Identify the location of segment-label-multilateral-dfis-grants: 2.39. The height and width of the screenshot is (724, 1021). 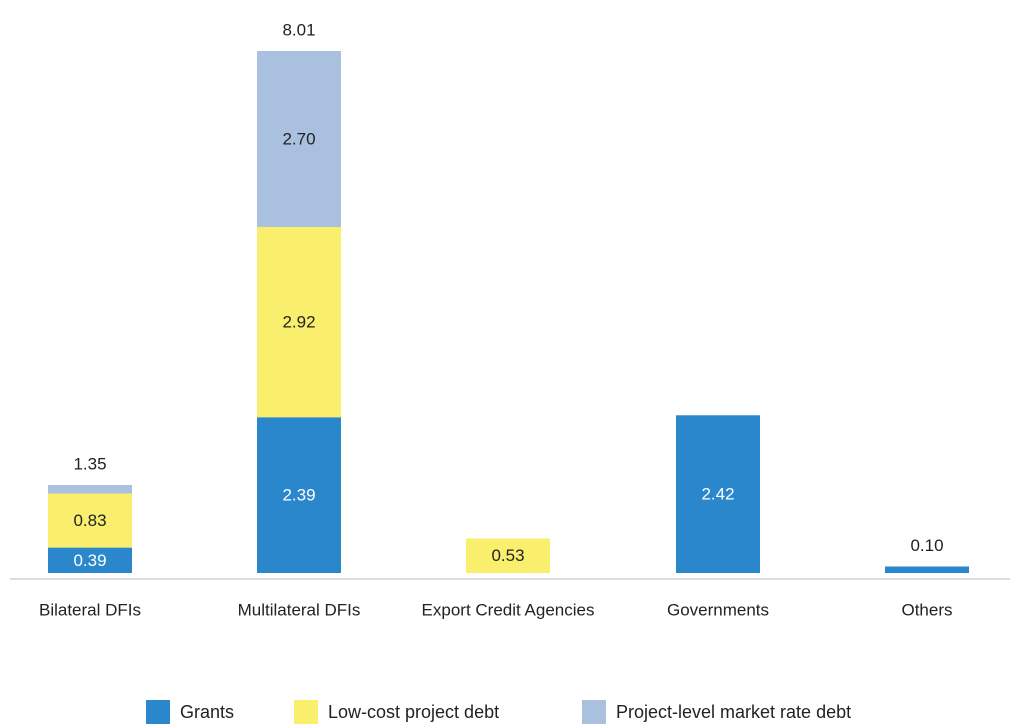
(298, 495).